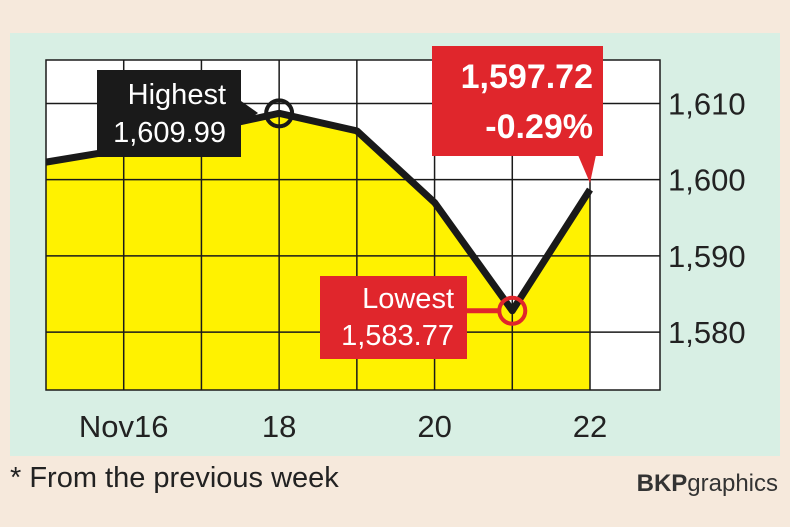 This screenshot has height=527, width=790. What do you see at coordinates (169, 113) in the screenshot?
I see `highest-label-box` at bounding box center [169, 113].